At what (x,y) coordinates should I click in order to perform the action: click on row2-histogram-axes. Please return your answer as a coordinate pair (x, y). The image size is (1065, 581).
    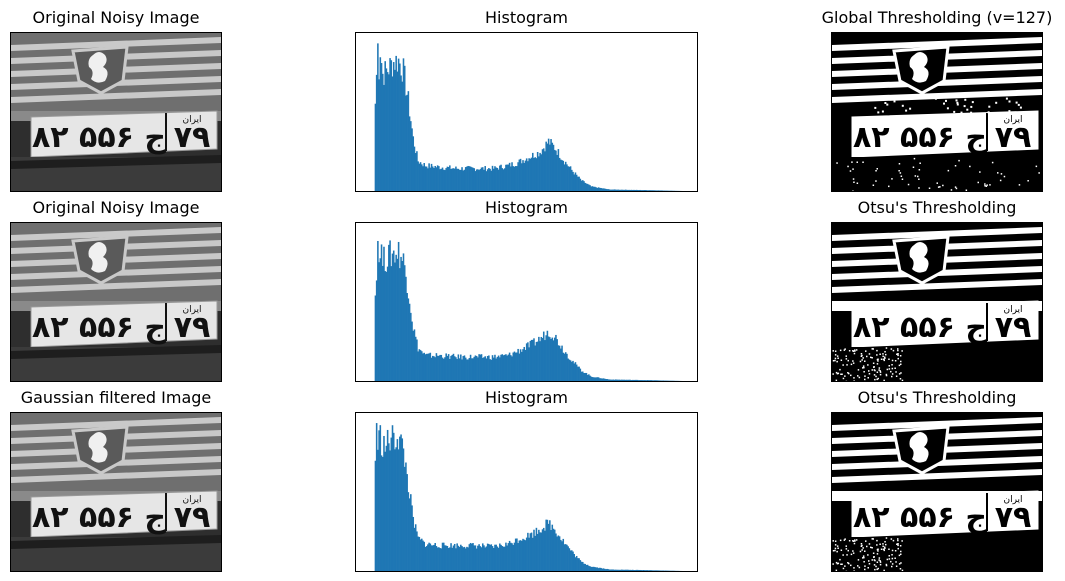
    Looking at the image, I should click on (526, 302).